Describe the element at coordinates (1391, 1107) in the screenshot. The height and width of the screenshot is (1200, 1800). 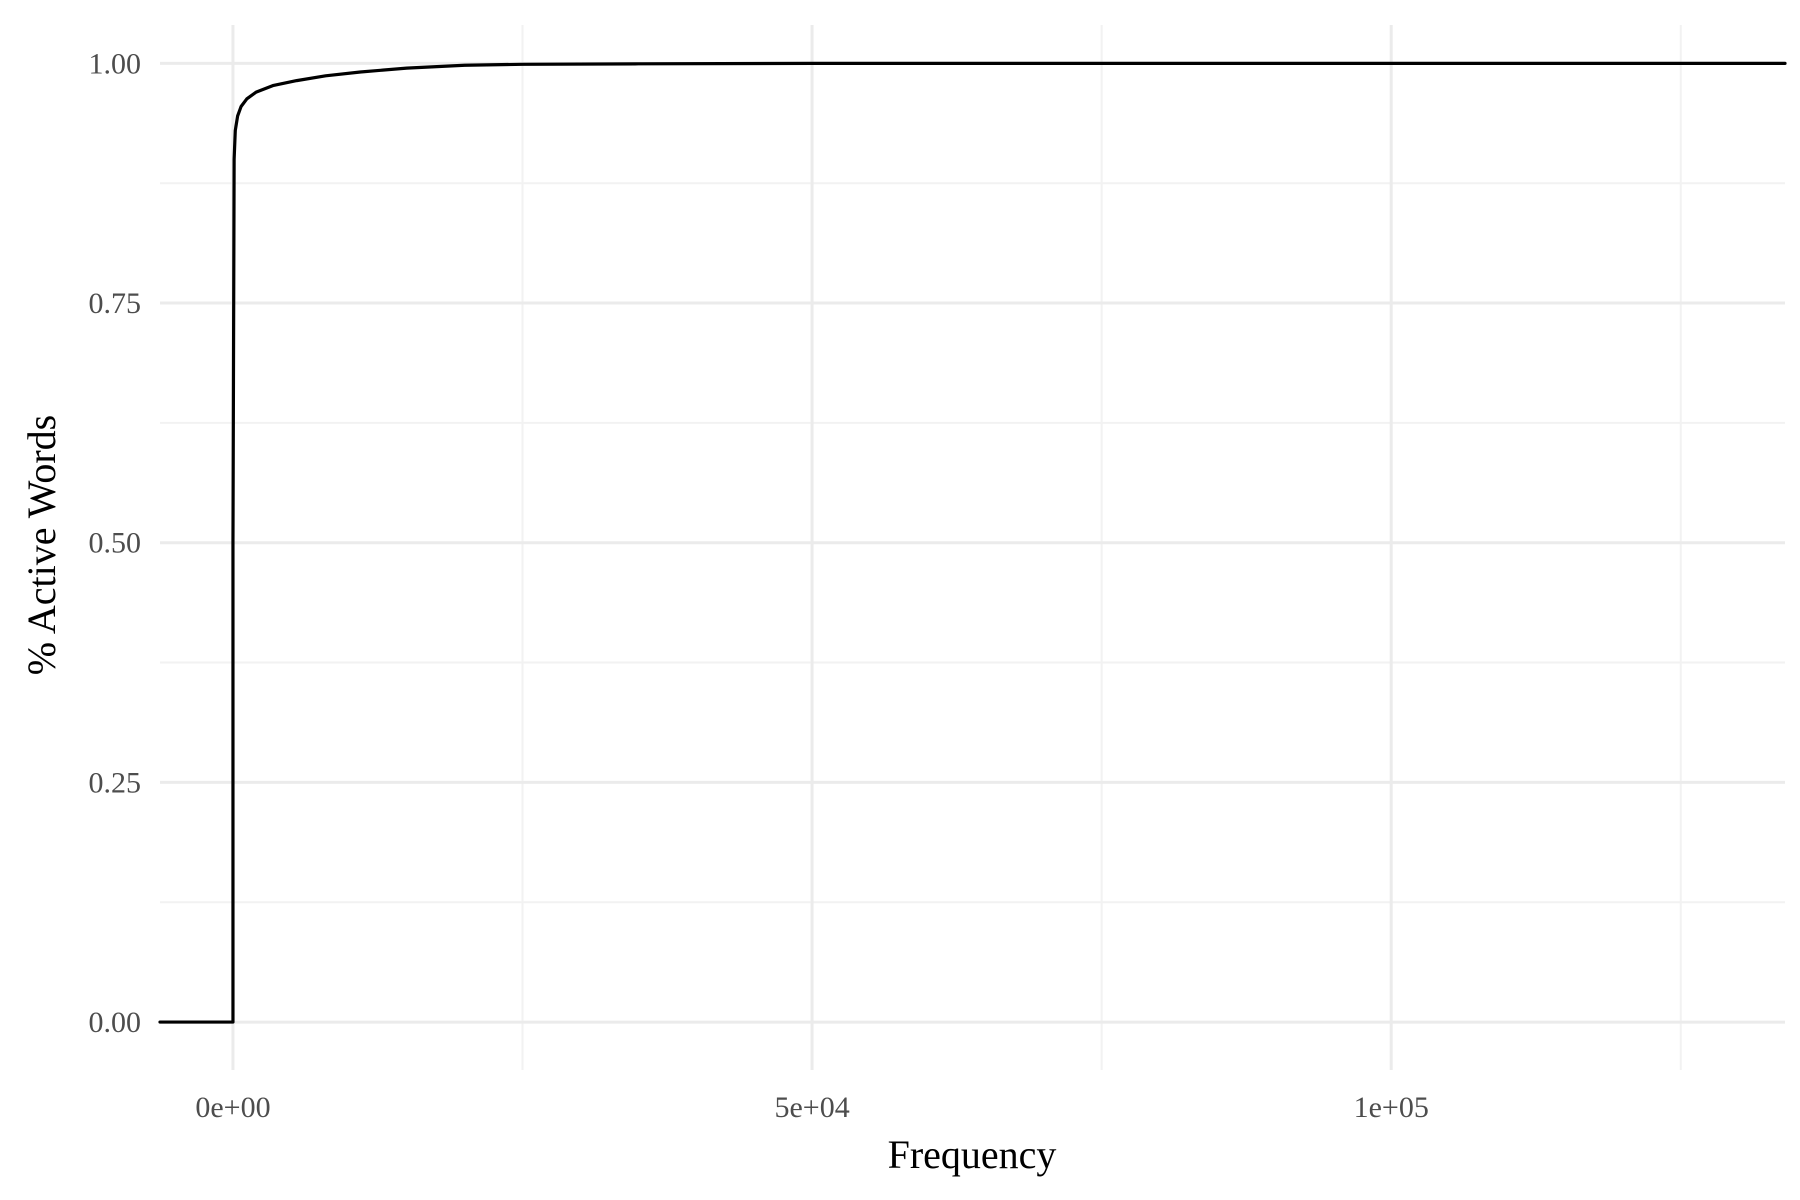
I see `x-tick-label: 1e+05` at that location.